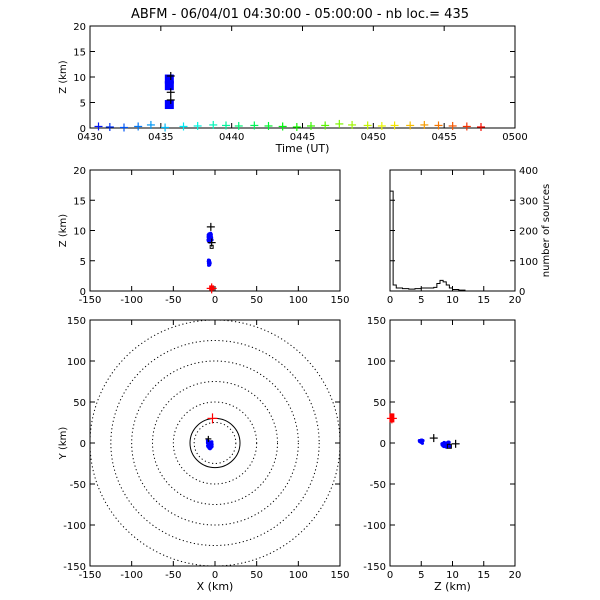  I want to click on z-y-y-tick-label: -100, so click(374, 526).